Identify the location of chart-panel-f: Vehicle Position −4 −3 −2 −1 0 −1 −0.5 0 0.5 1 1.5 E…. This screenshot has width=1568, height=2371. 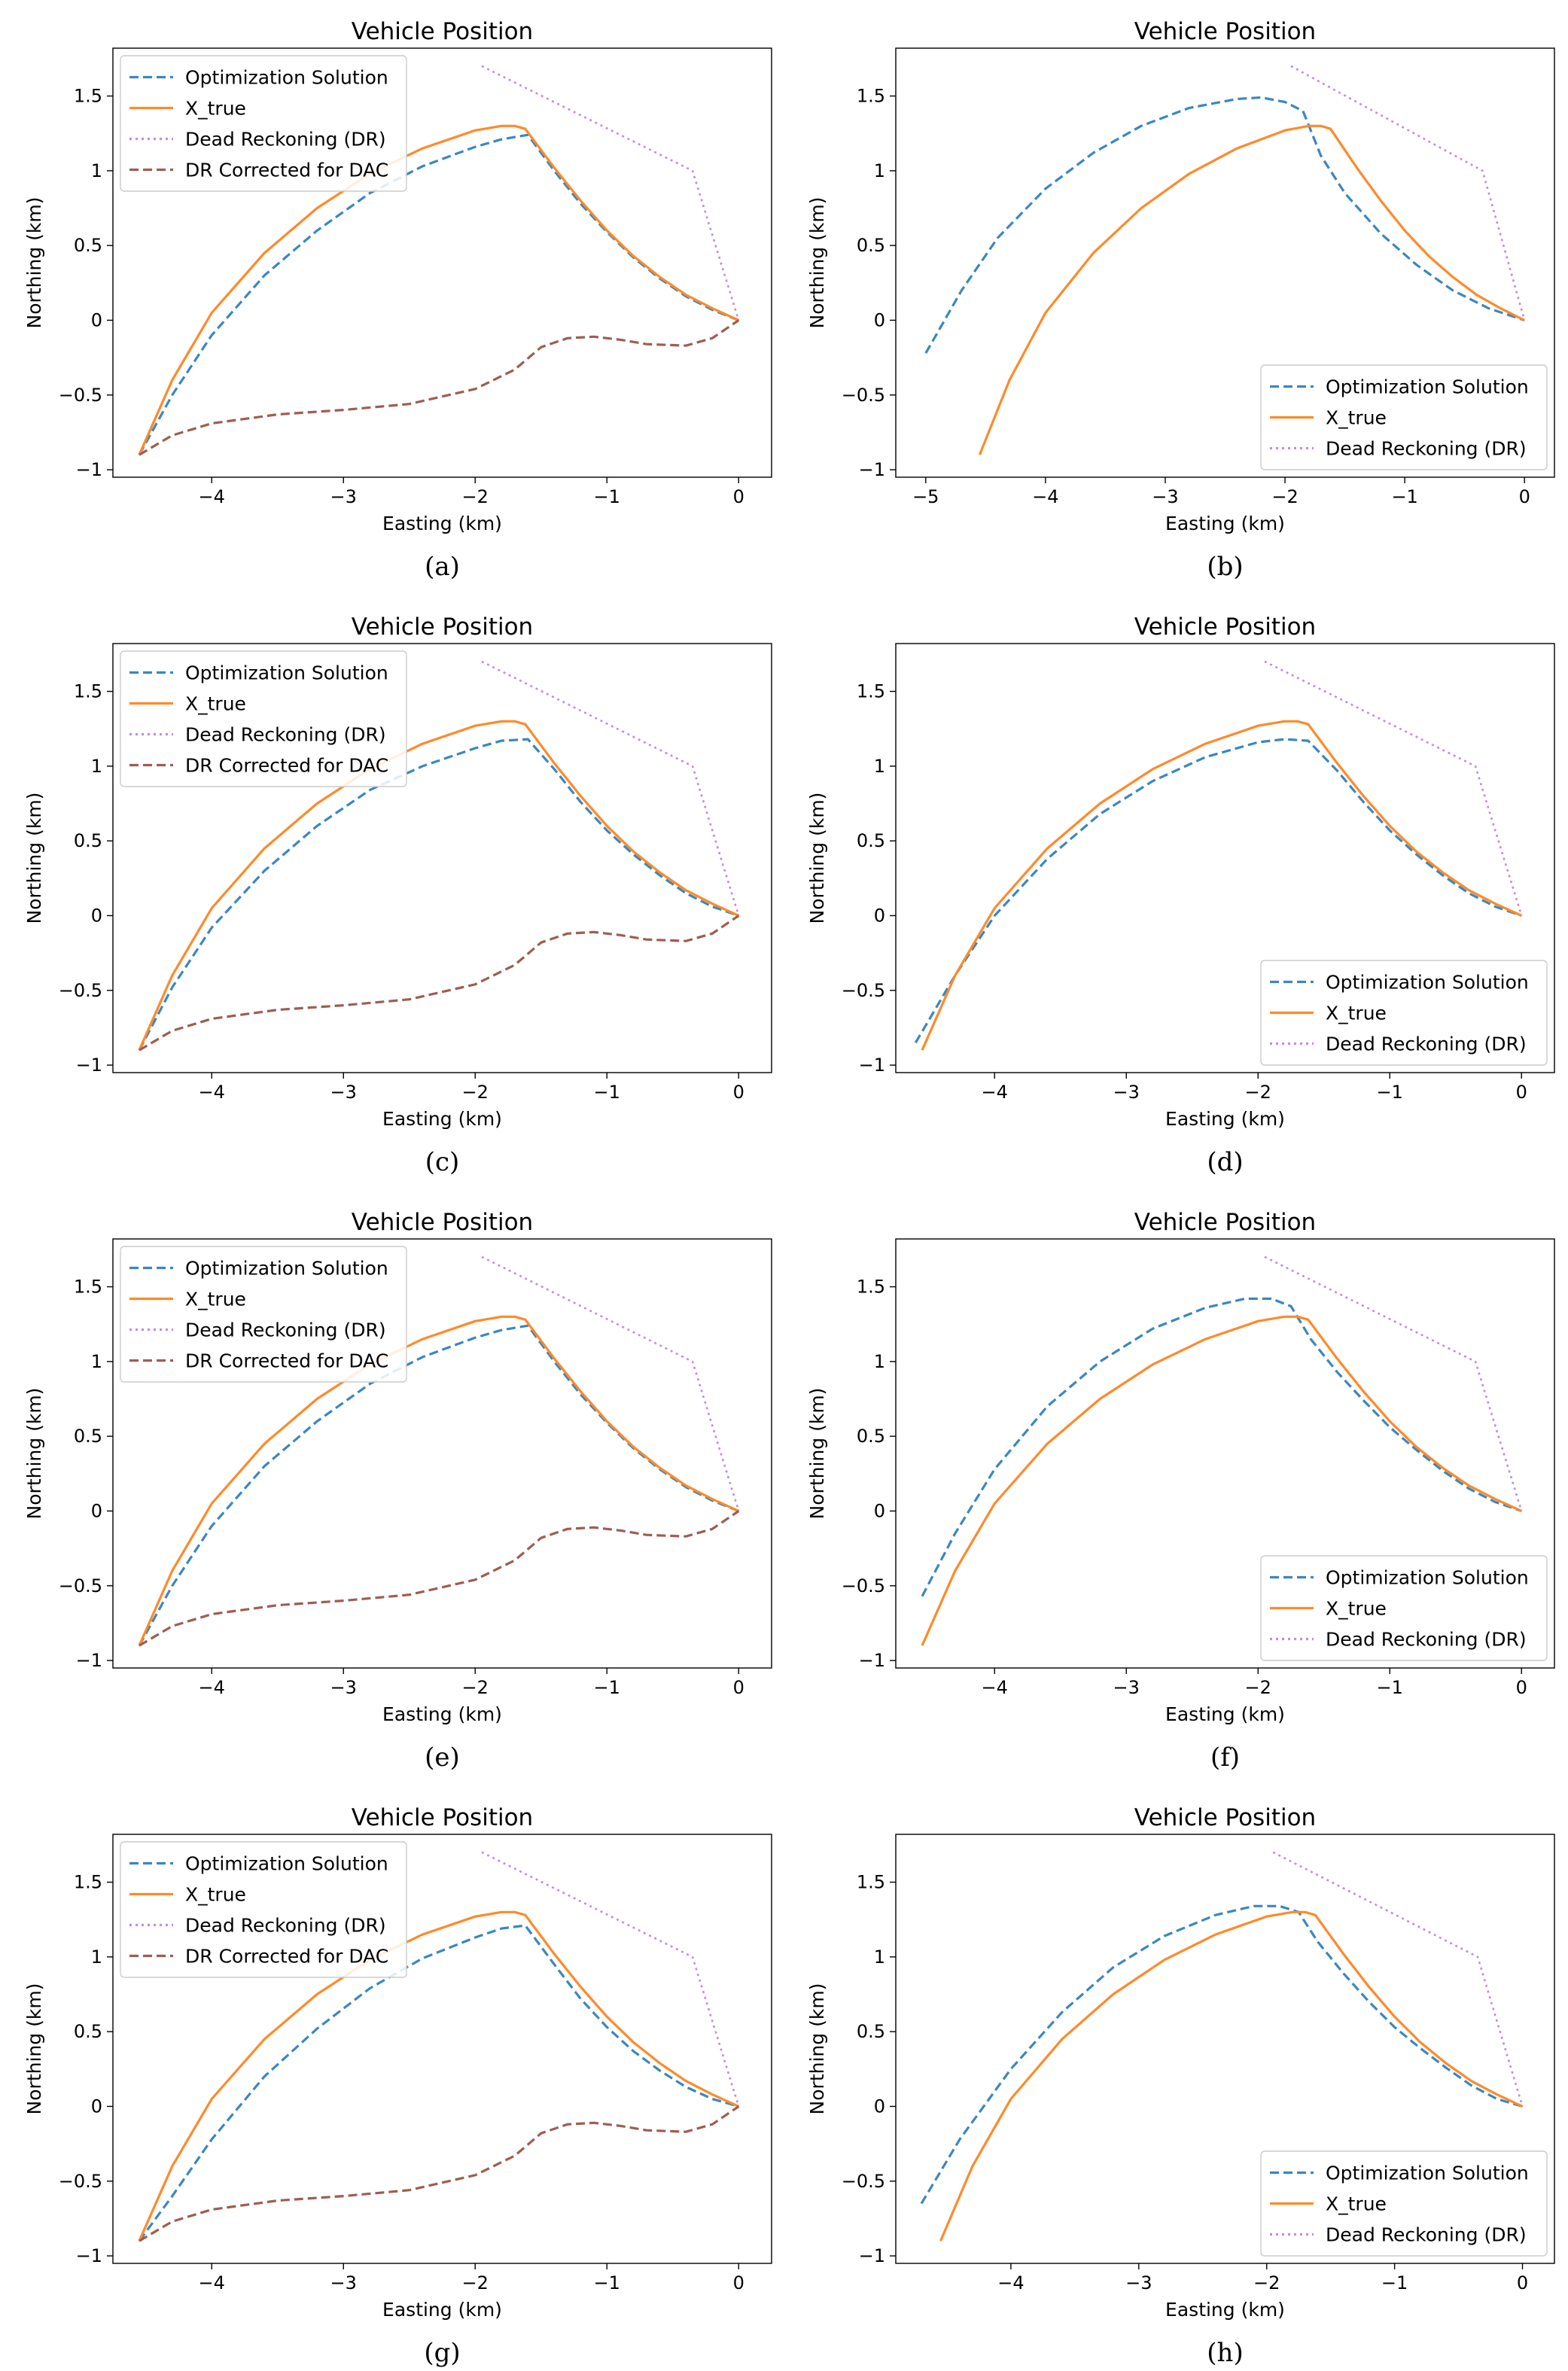
(1180, 1491).